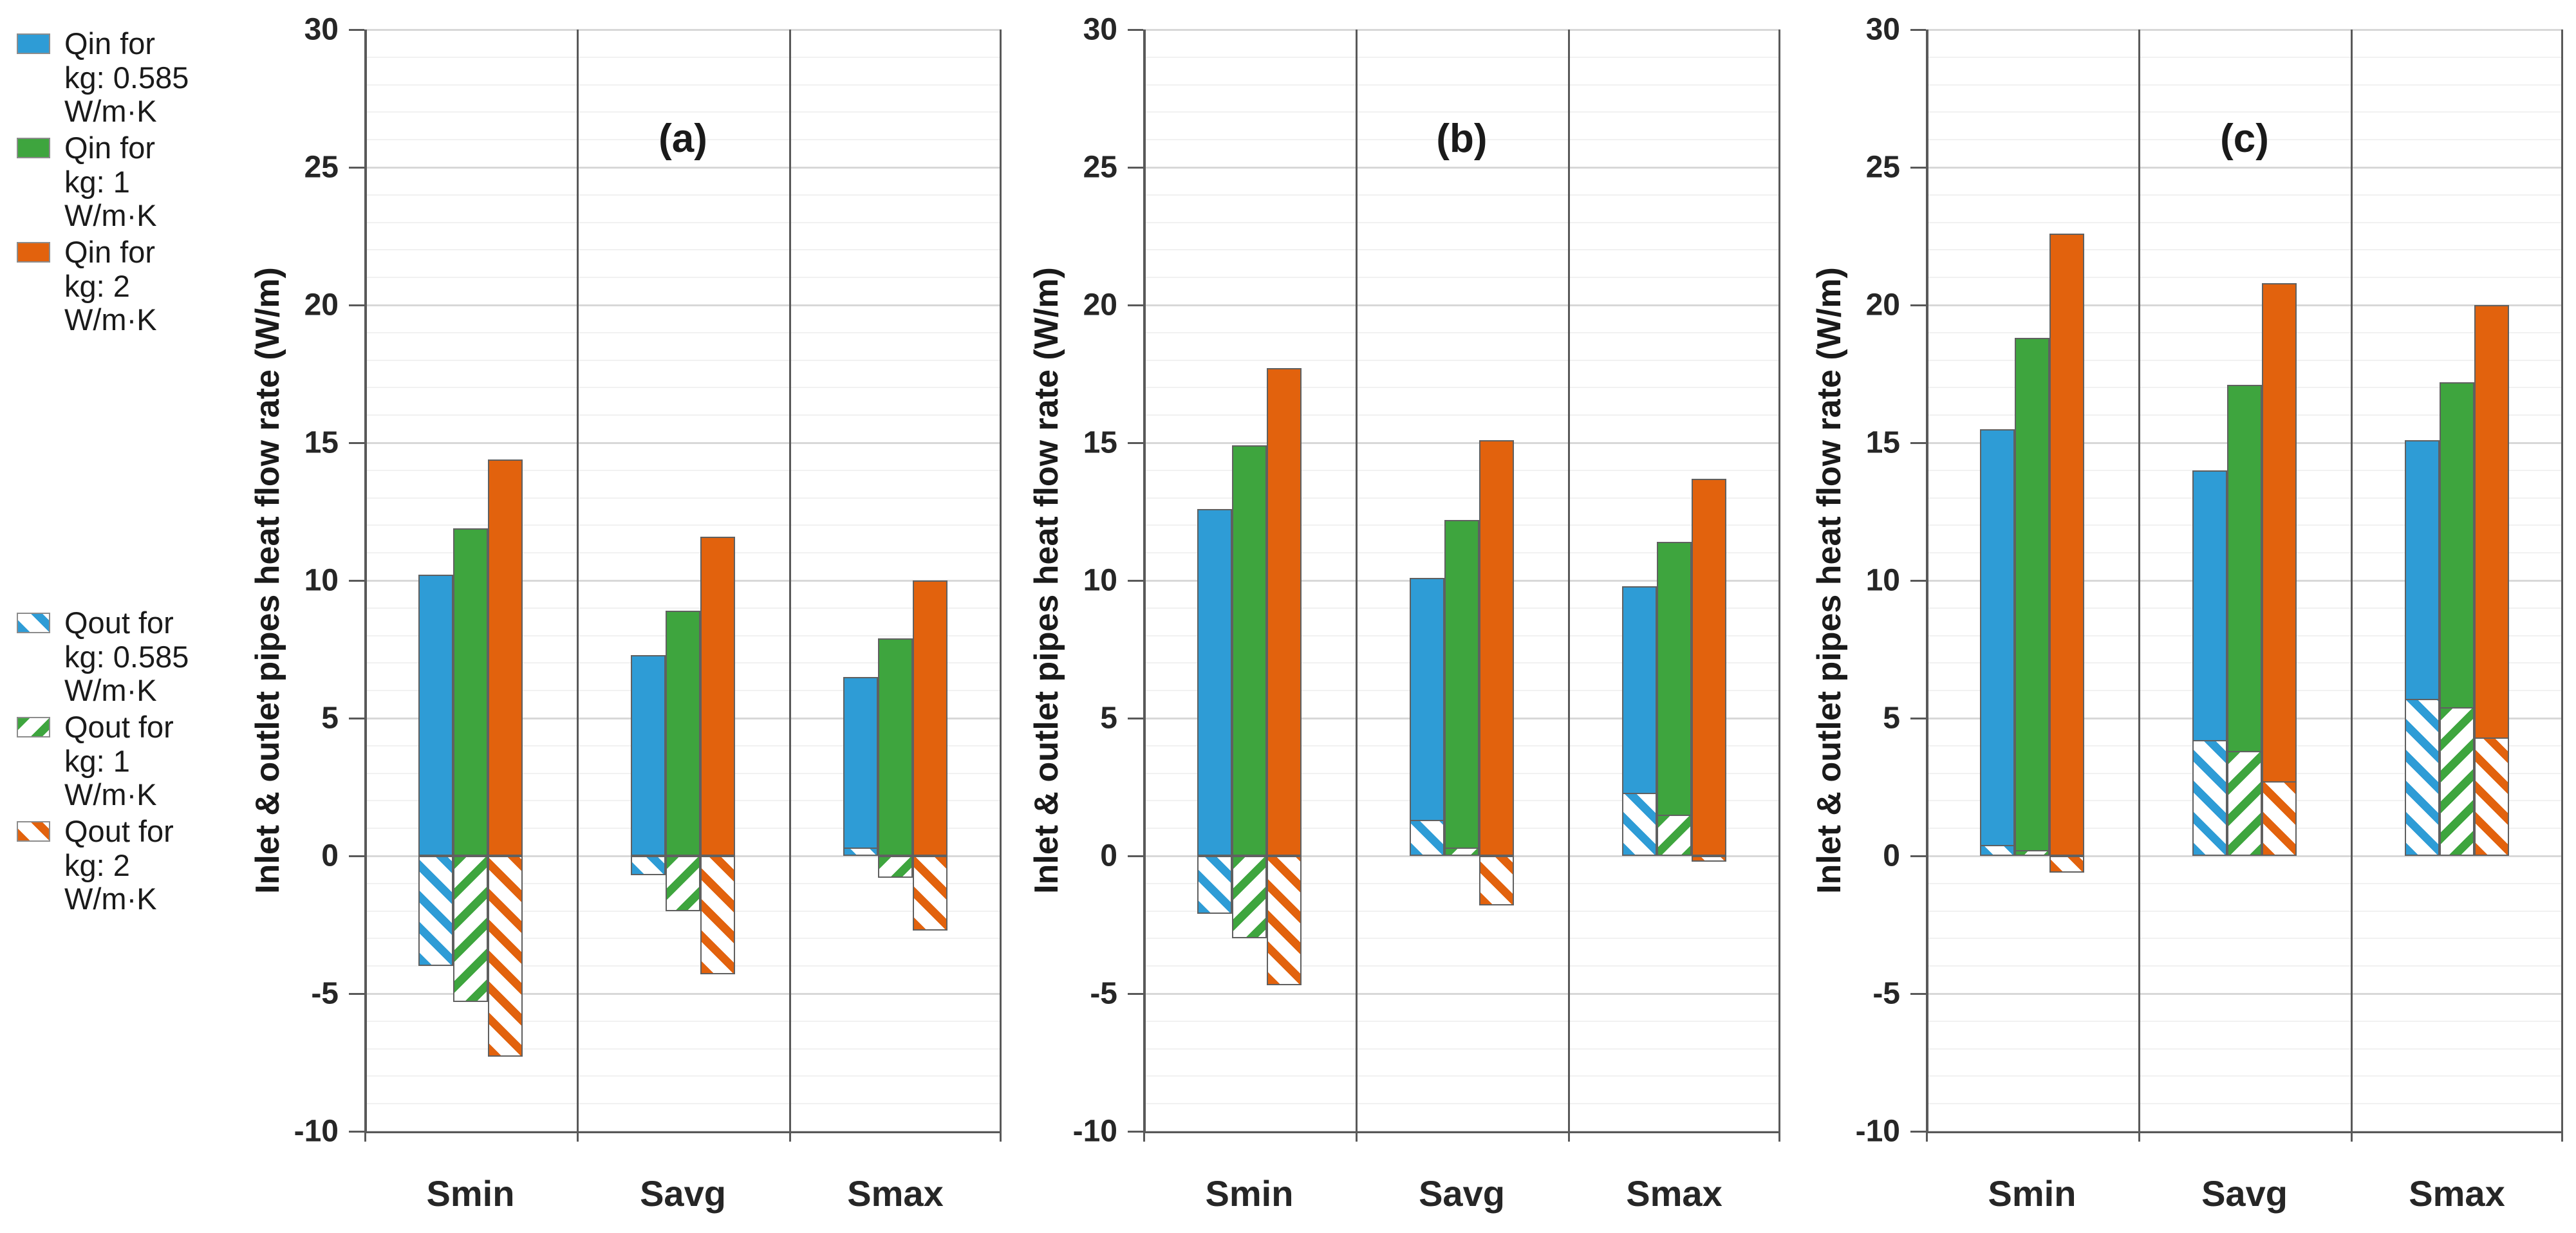  Describe the element at coordinates (1001, 580) in the screenshot. I see `plot-right-border` at that location.